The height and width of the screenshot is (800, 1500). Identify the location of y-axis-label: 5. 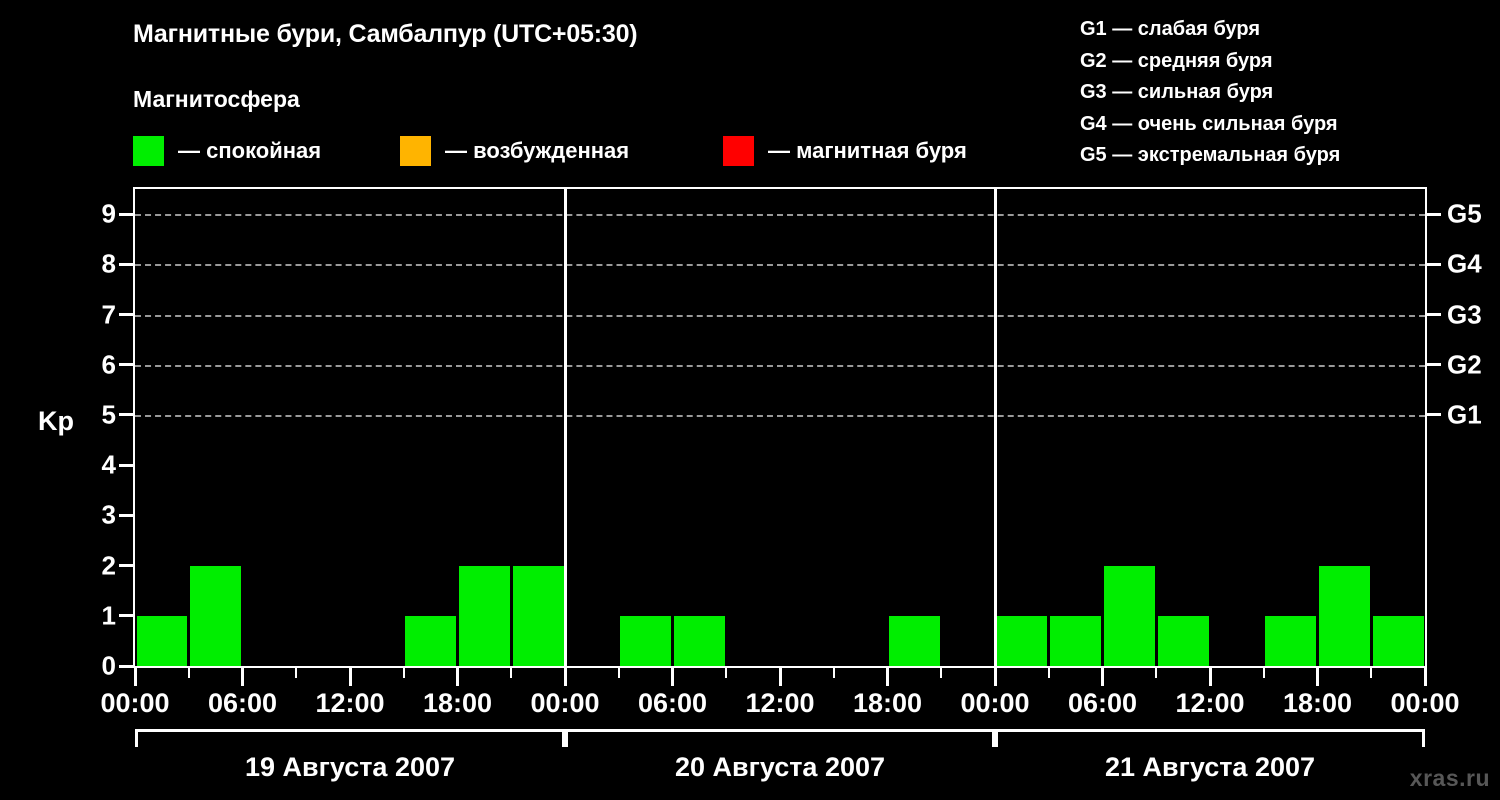
(108, 414).